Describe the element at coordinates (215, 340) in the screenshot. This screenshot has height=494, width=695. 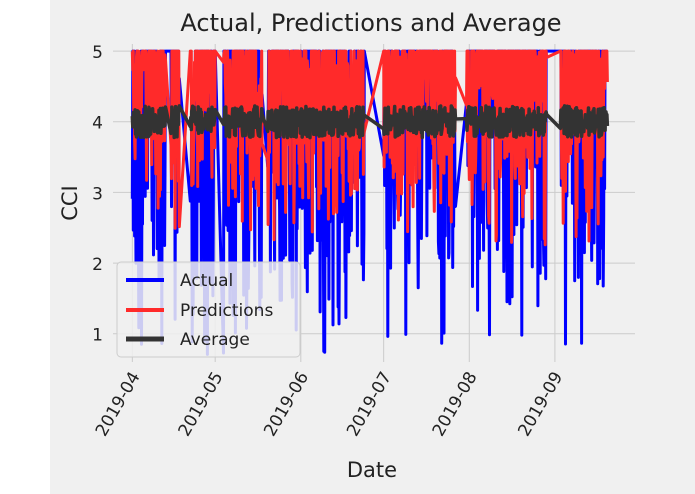
I see `legend-label-average: Average` at that location.